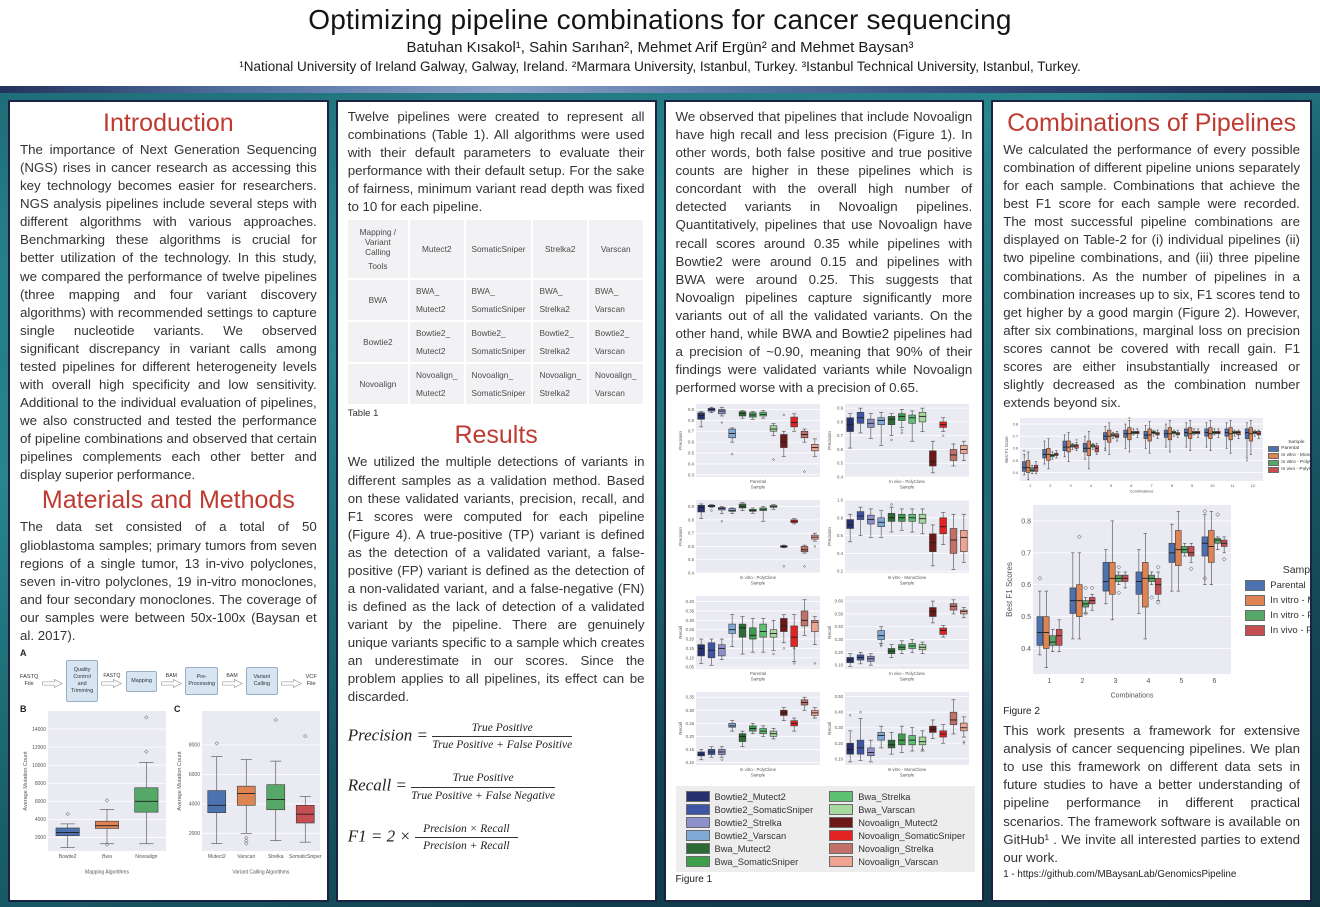 This screenshot has height=907, width=1320. Describe the element at coordinates (616, 385) in the screenshot. I see `table-cell: Novoalign_ Varscan` at that location.